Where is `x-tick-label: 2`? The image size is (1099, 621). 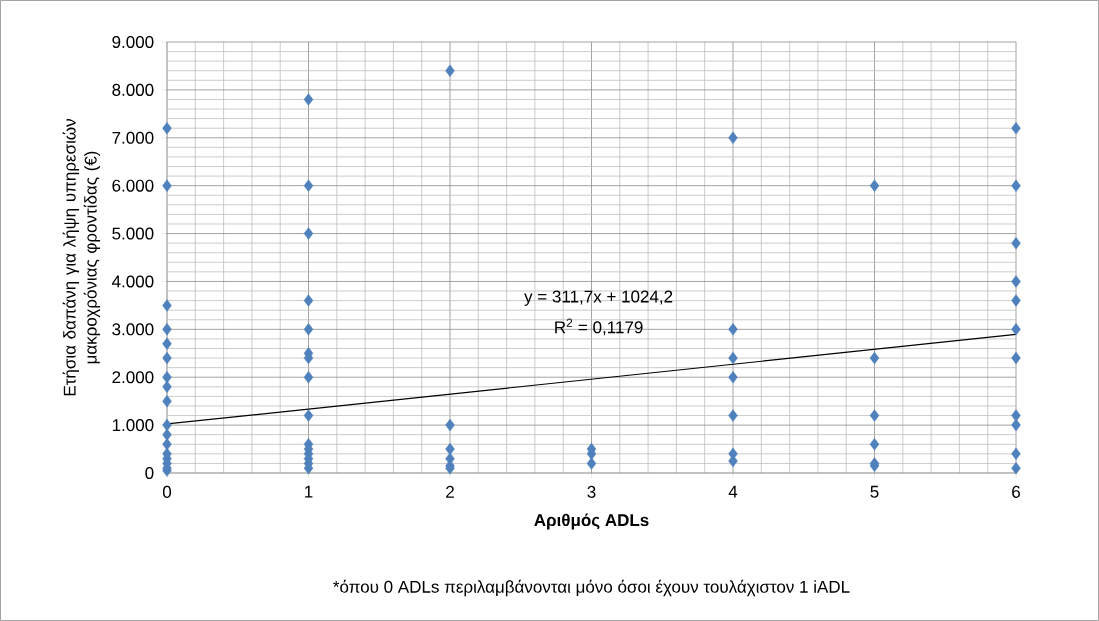 x-tick-label: 2 is located at coordinates (450, 491).